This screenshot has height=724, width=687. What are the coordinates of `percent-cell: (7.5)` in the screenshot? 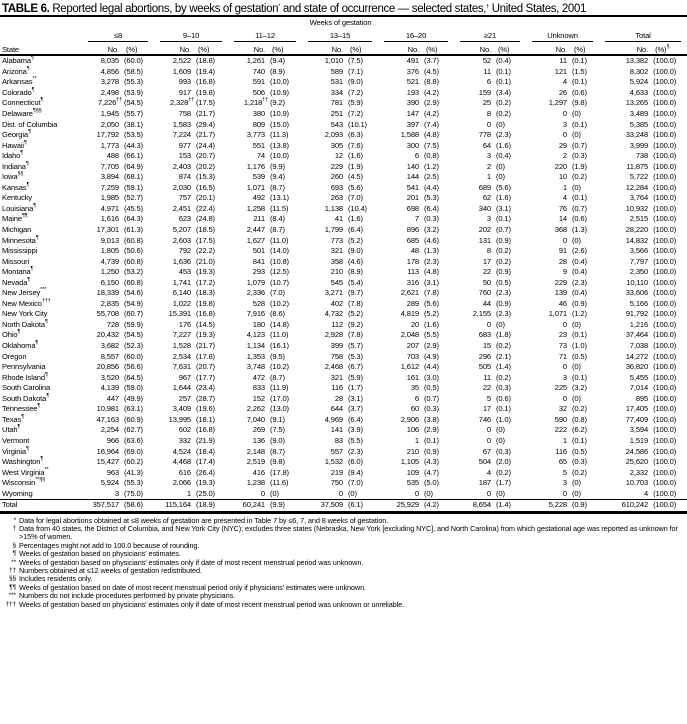 It's located at (285, 430).